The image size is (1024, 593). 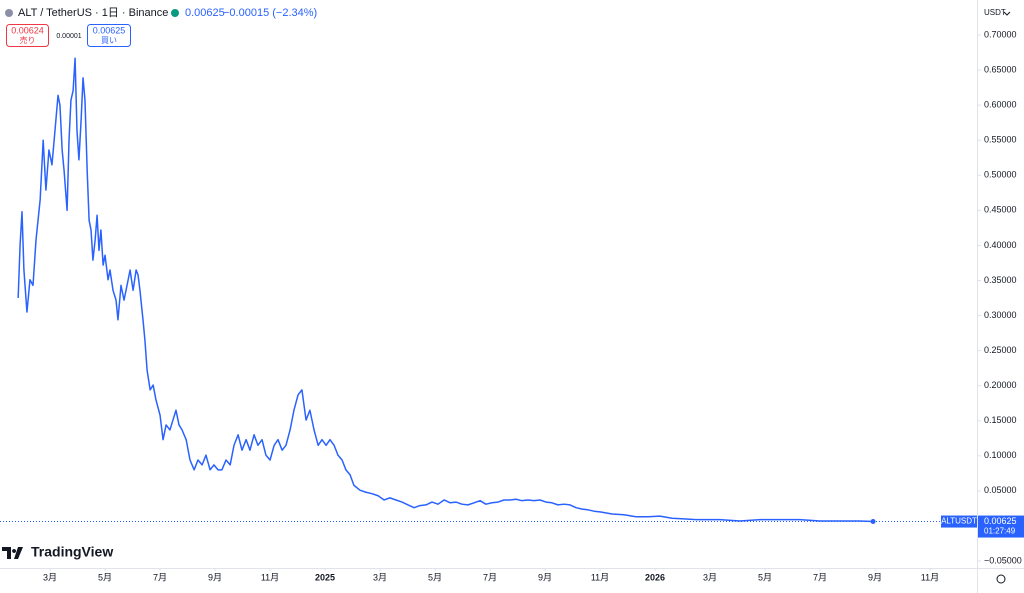 I want to click on symbol-label: ALTUSDT, so click(x=959, y=521).